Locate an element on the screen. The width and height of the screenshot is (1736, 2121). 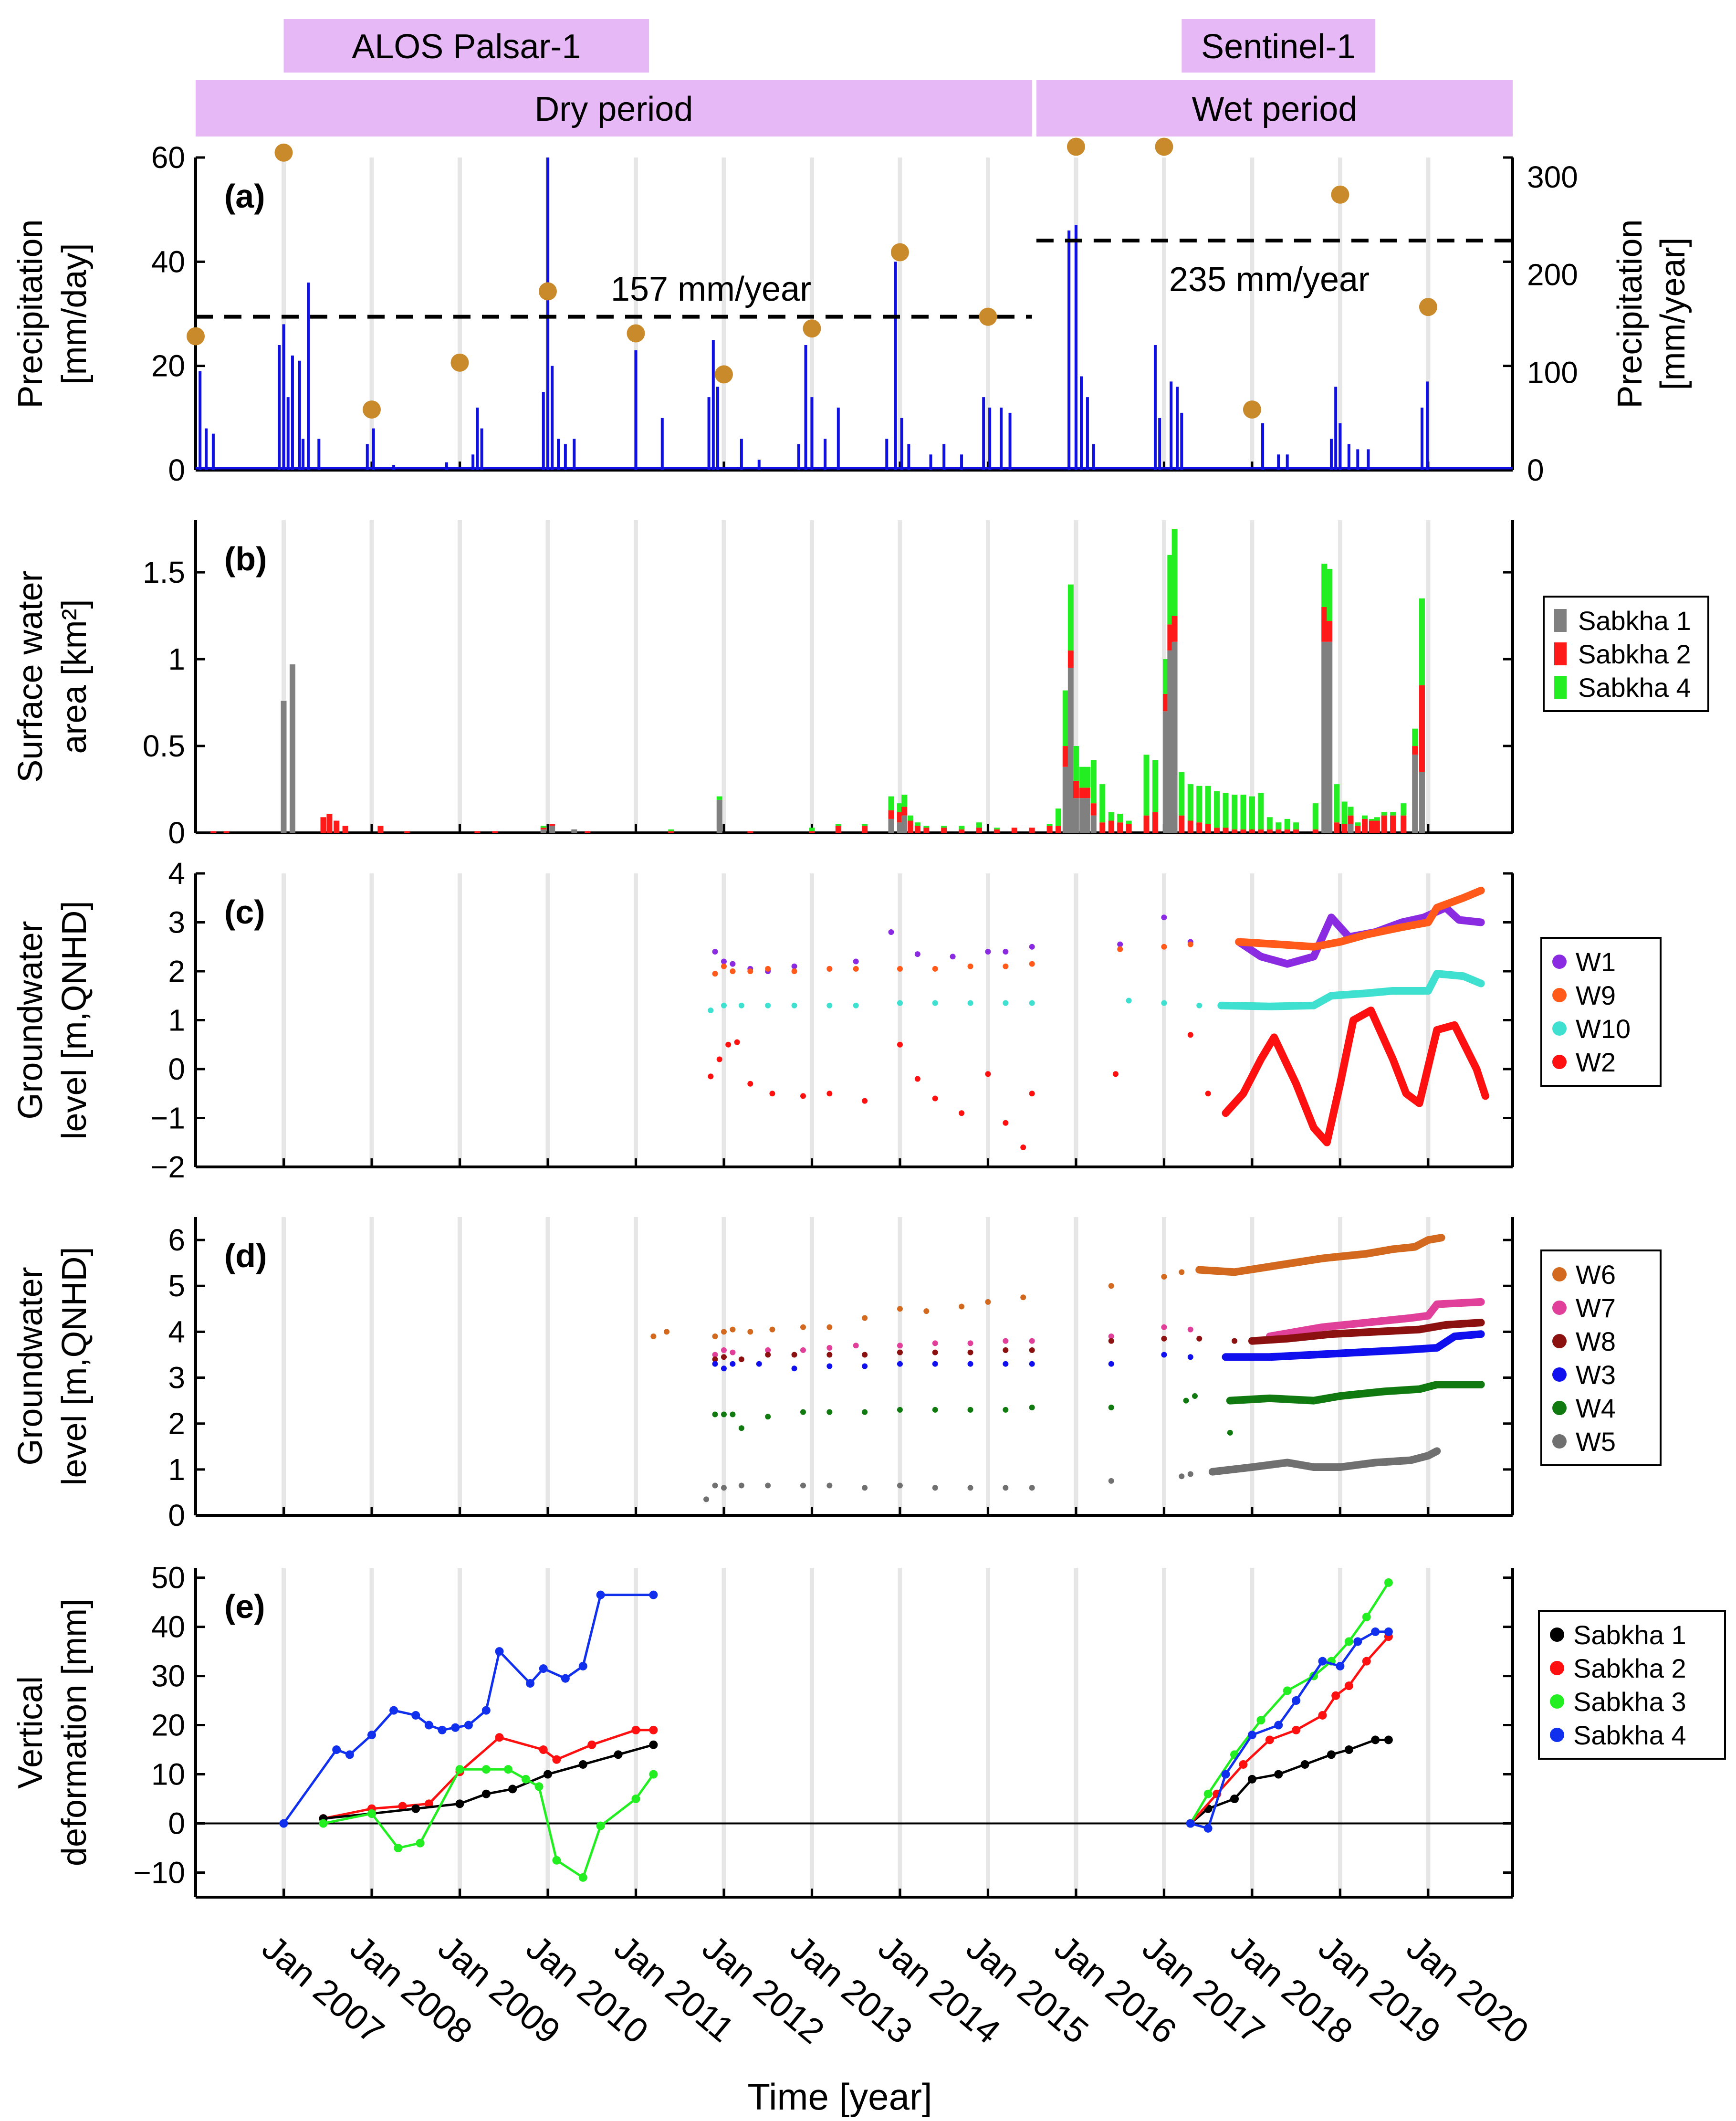
panel-label: (c) is located at coordinates (244, 912).